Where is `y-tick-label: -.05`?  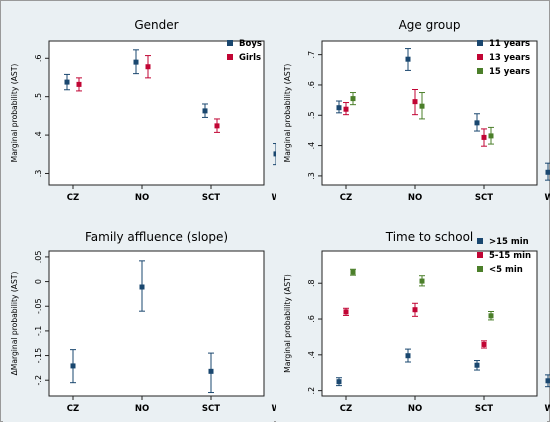
y-tick-label: -.05 is located at coordinates (38, 306).